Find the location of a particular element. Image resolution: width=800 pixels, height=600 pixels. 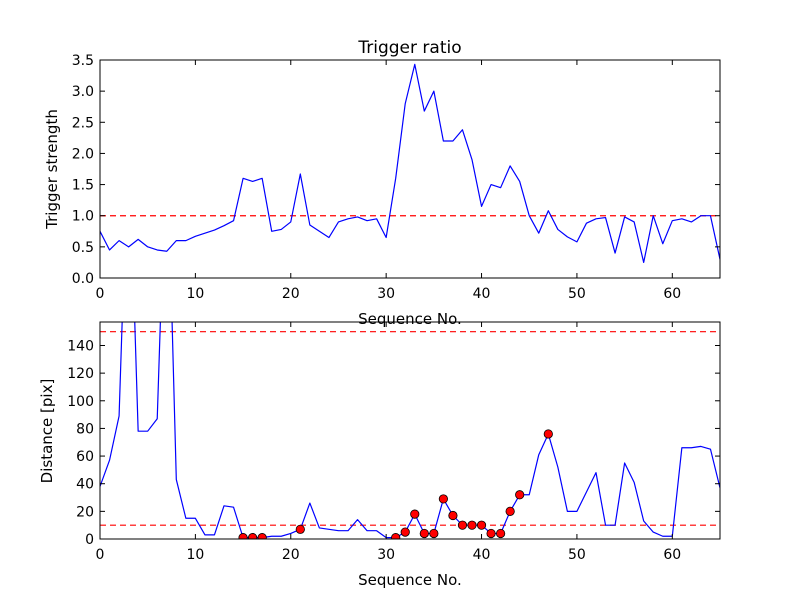

y-tick-label: 120 is located at coordinates (80, 374).